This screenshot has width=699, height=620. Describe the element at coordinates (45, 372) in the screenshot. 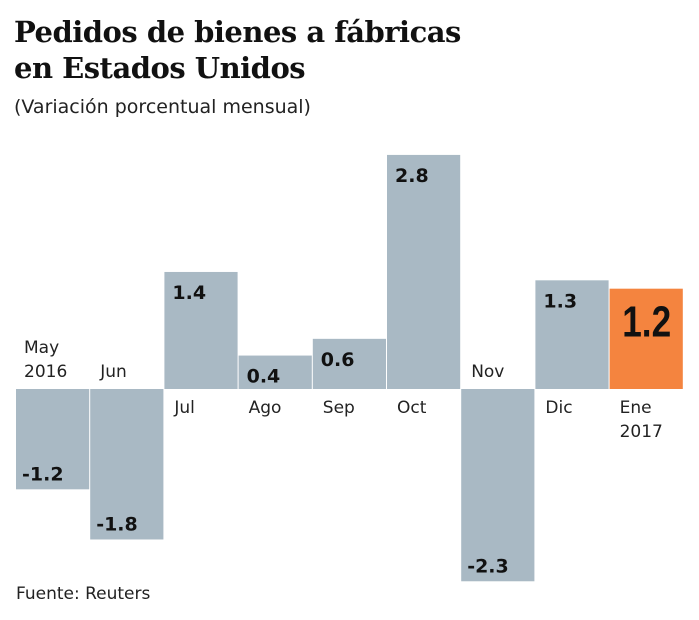

I see `category-label: 2016` at that location.